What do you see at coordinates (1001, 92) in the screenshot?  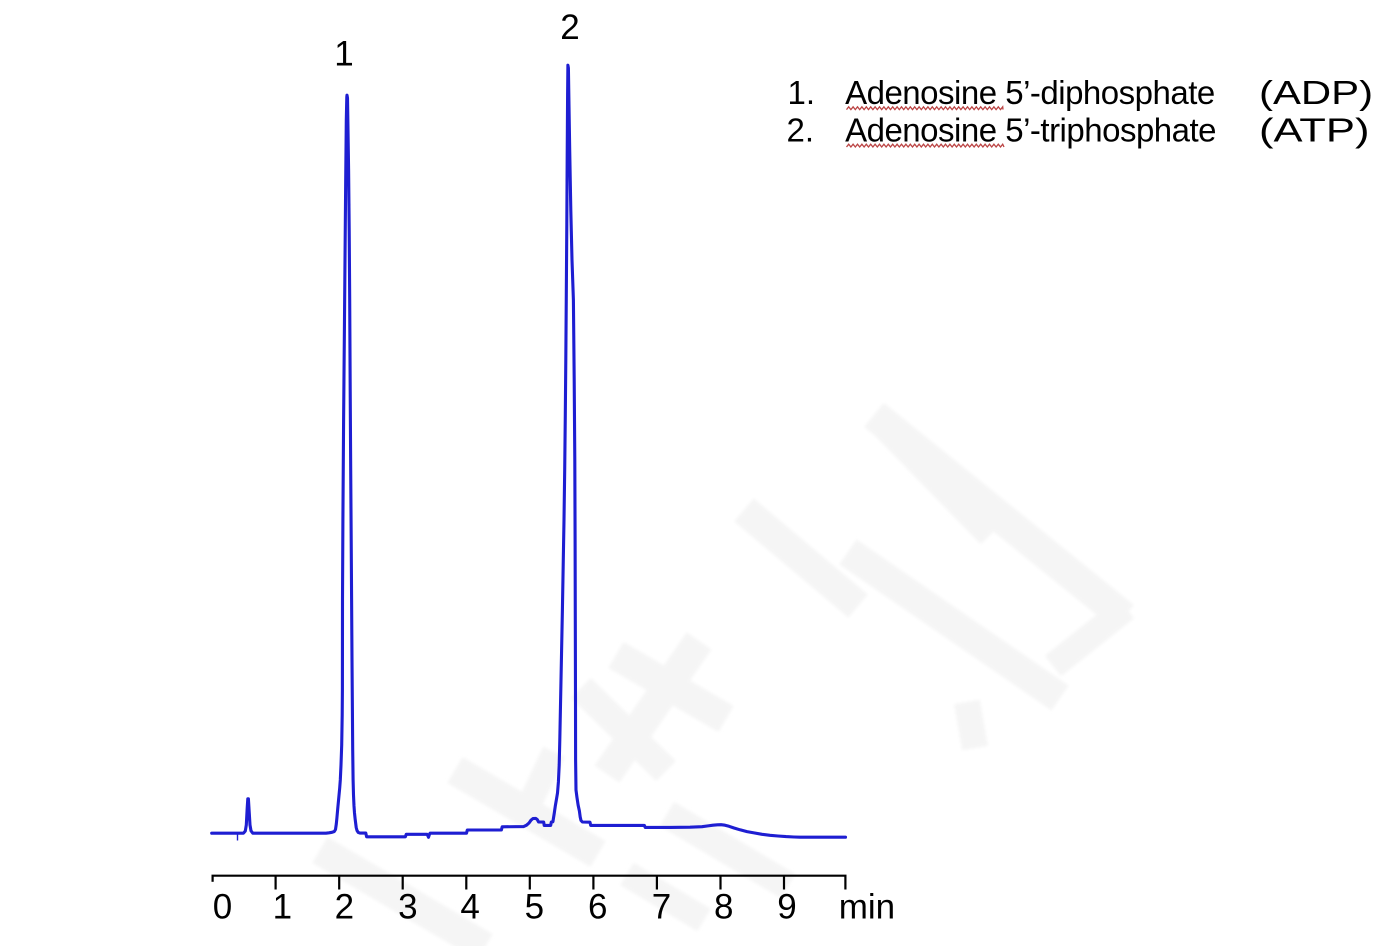 I see `svg-text:1.Adenosine 5’-diphosphate: 1. Adenosine 5’-diphosphate` at bounding box center [1001, 92].